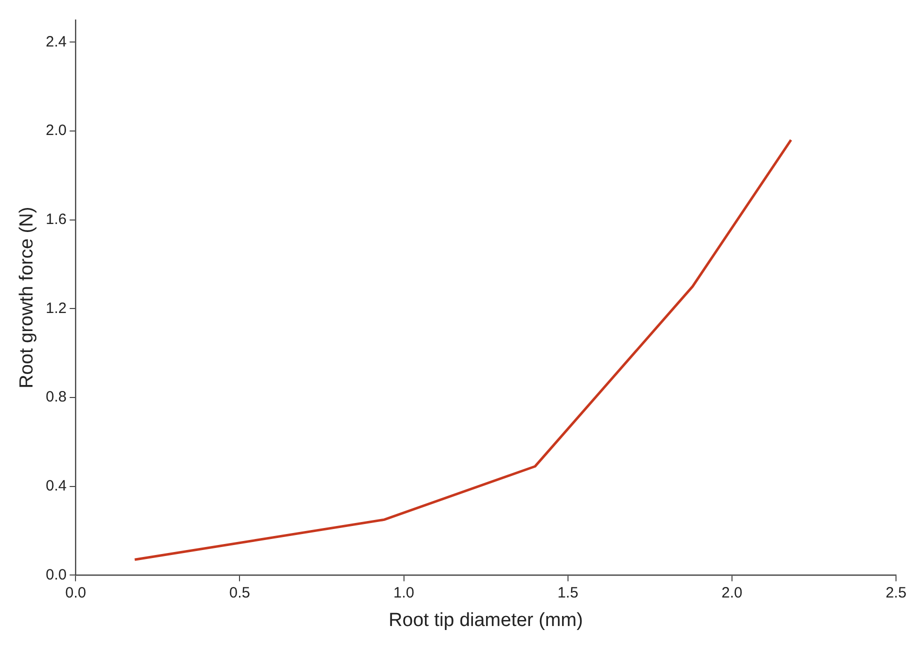 The width and height of the screenshot is (920, 648). I want to click on x-tick-label: 0.0, so click(75, 593).